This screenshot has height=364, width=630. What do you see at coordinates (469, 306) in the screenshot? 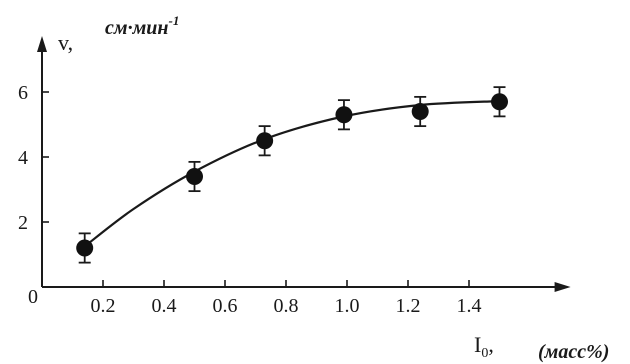
I see `x-tick-label: 1.4` at bounding box center [469, 306].